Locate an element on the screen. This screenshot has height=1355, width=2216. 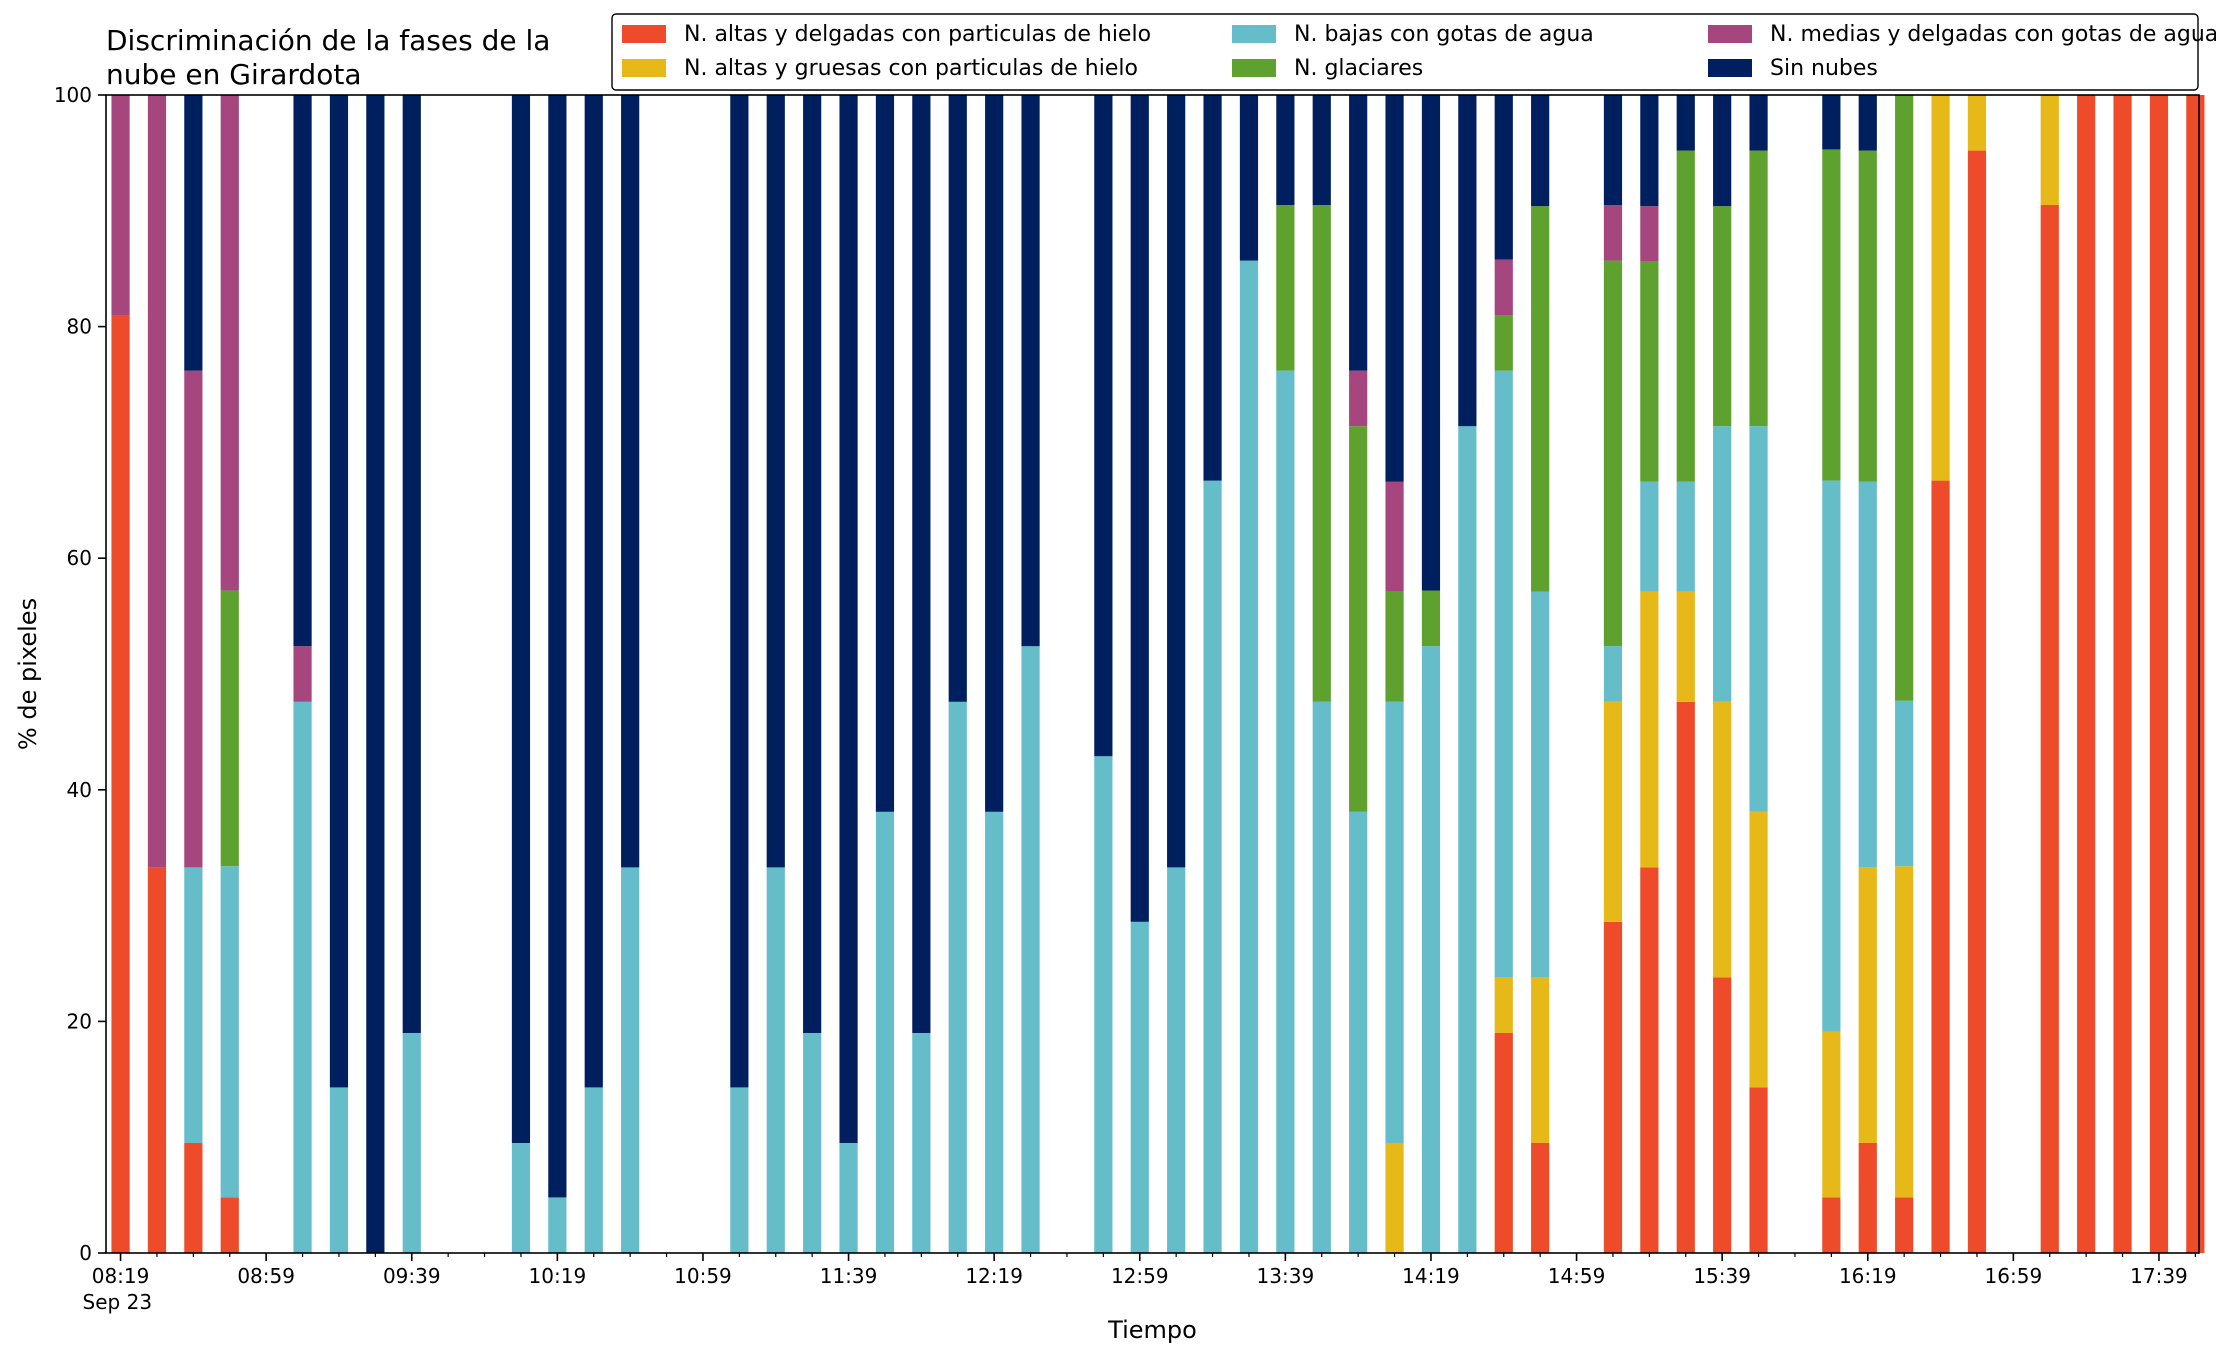
legend-frame is located at coordinates (1405, 52).